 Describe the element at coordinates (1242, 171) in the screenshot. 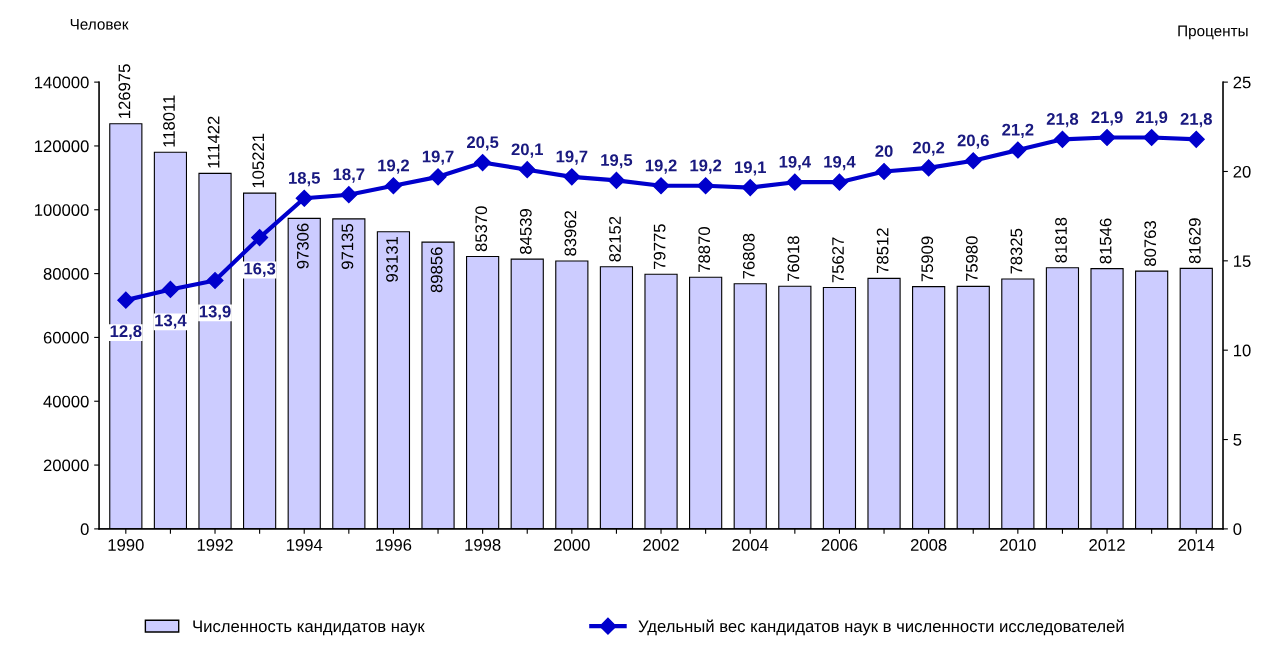

I see `y2-tick-label: 20` at that location.